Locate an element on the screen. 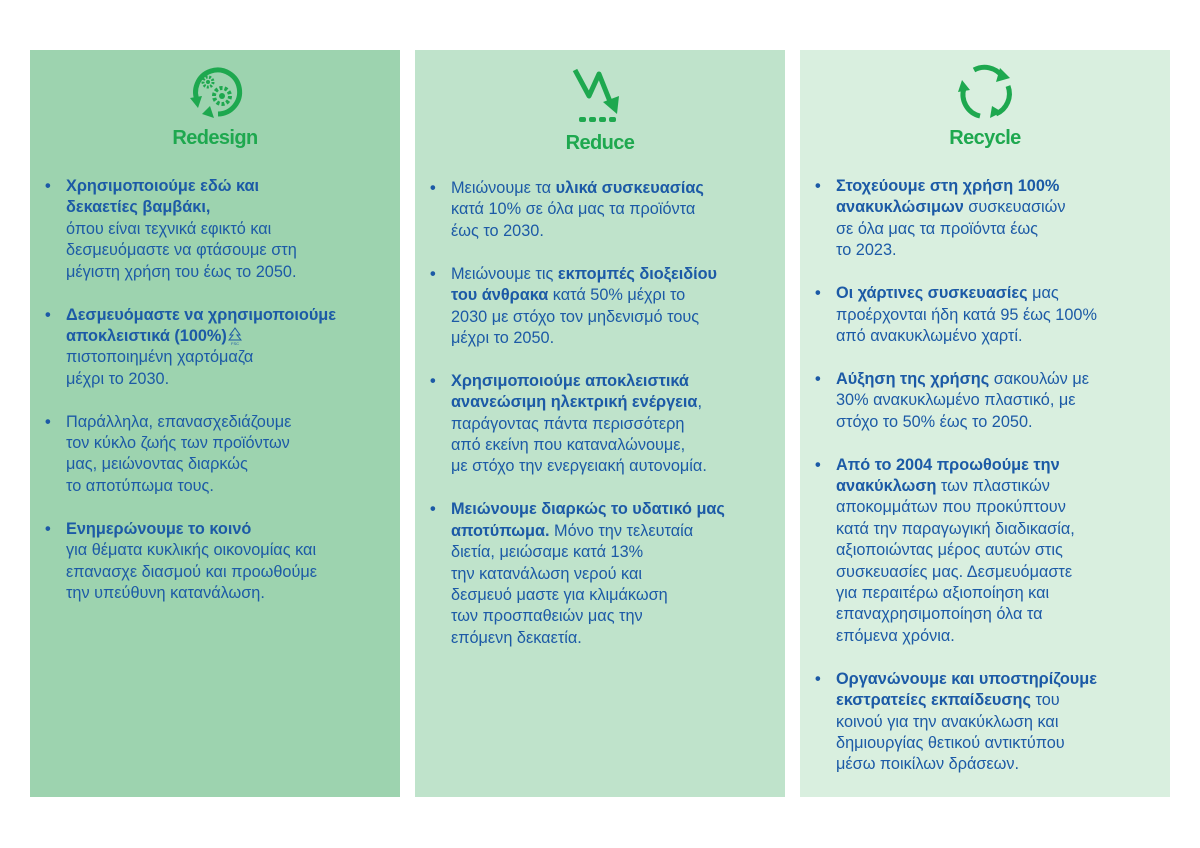 The width and height of the screenshot is (1200, 848). text-line: Παράλληλα, επανασχεδιάζουμε is located at coordinates (229, 422).